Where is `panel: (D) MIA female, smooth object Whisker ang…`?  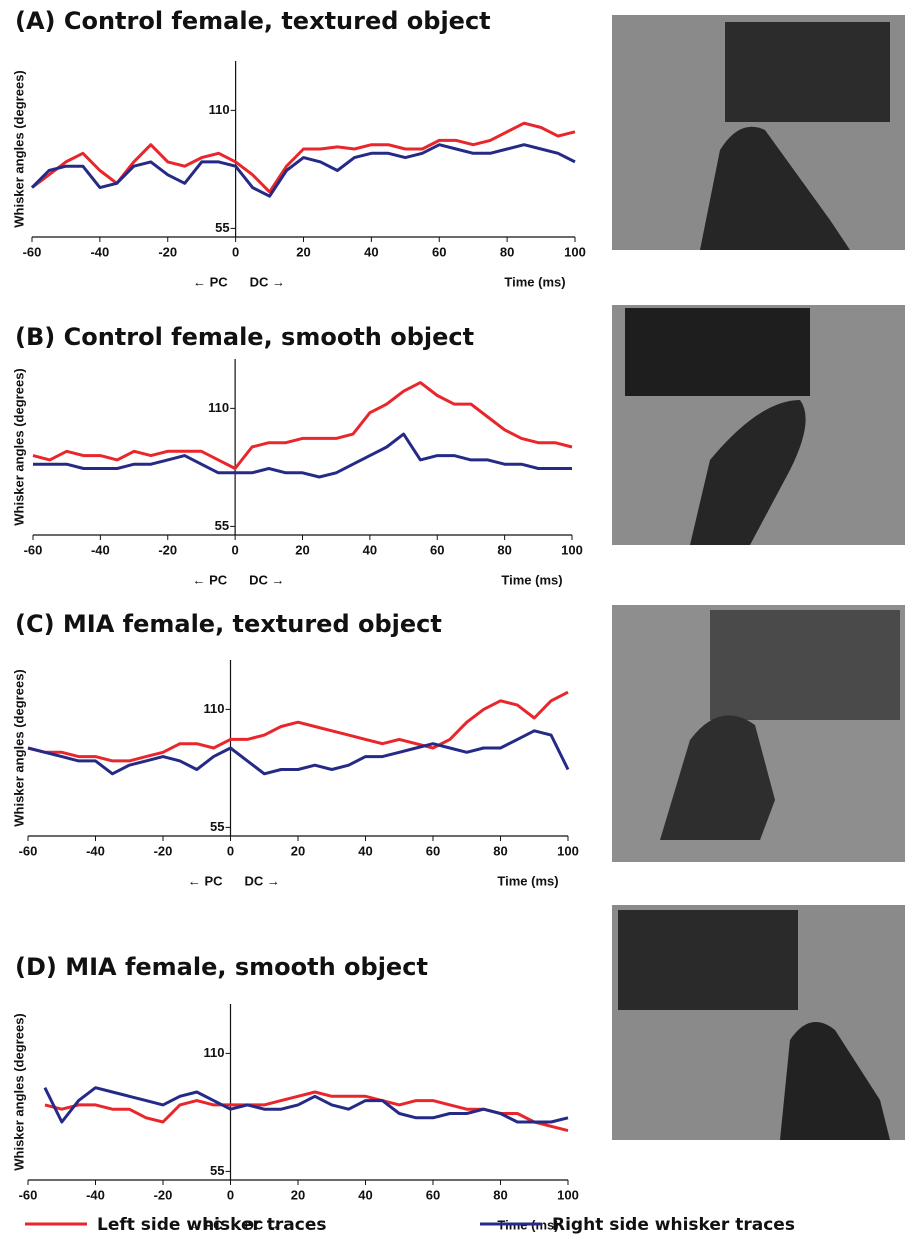
panel: (D) MIA female, smooth object Whisker ang… is located at coordinates (294, 1092).